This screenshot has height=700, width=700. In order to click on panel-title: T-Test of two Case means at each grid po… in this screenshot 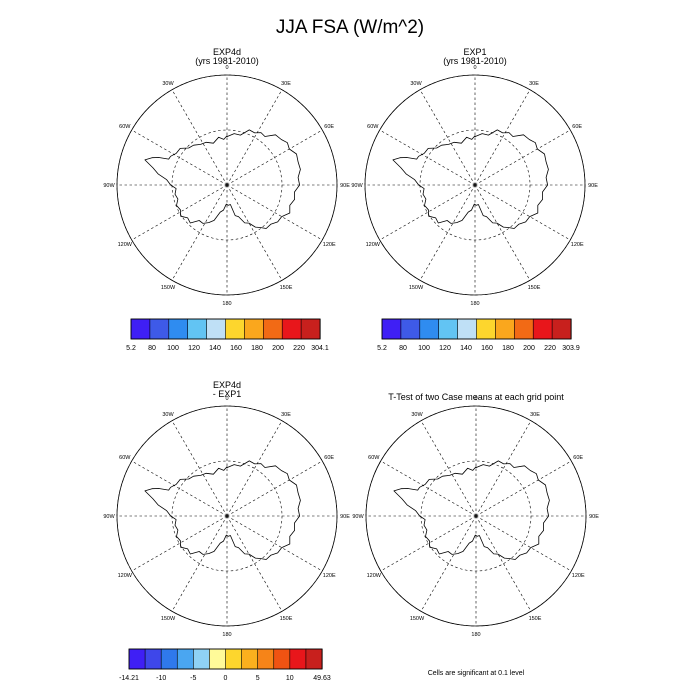, I will do `click(476, 397)`.